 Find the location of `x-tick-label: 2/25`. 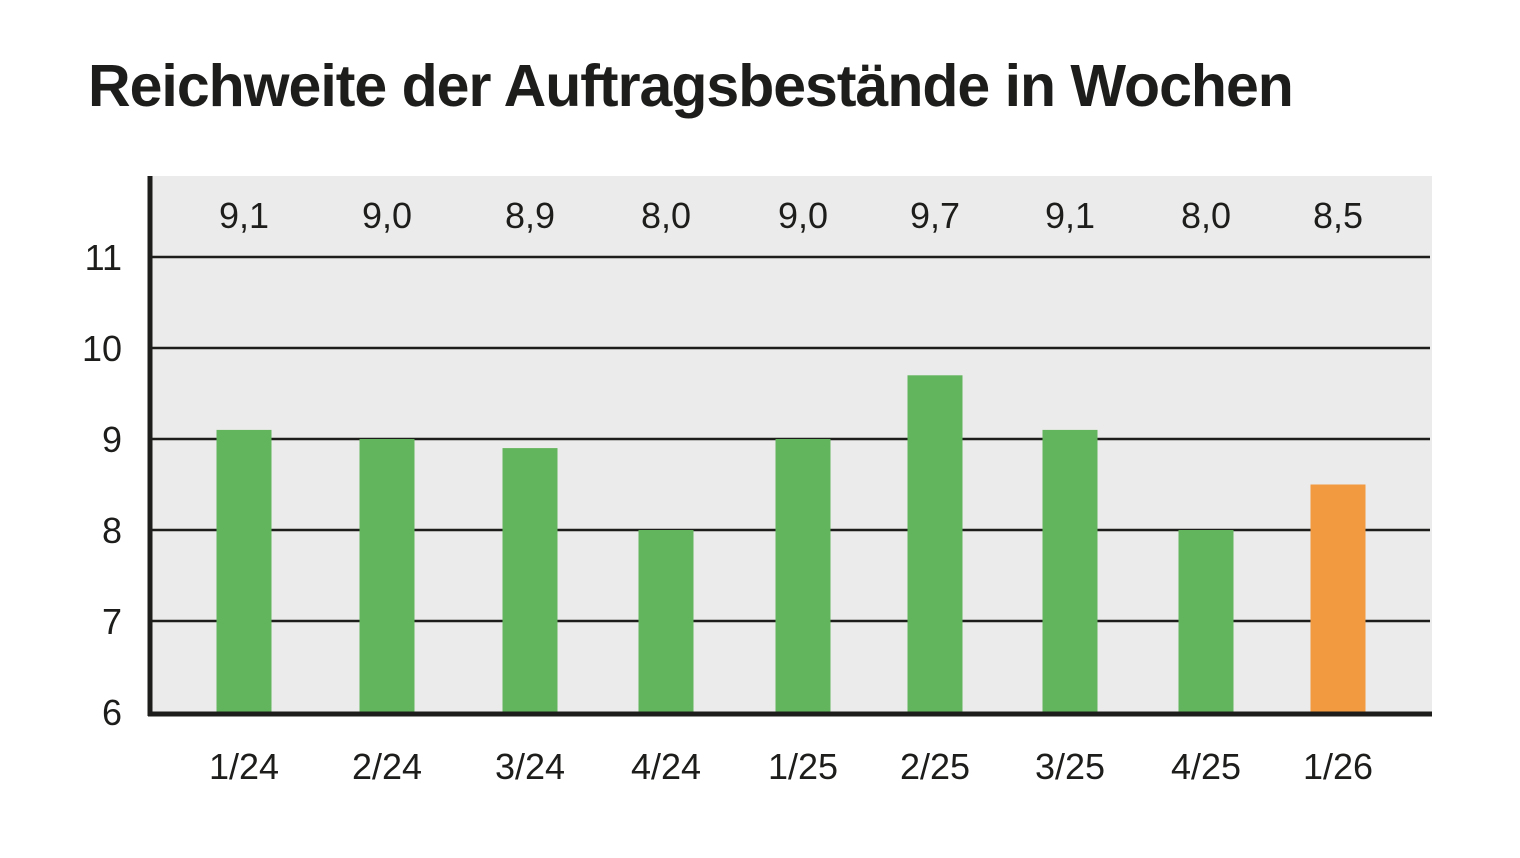

x-tick-label: 2/25 is located at coordinates (935, 766).